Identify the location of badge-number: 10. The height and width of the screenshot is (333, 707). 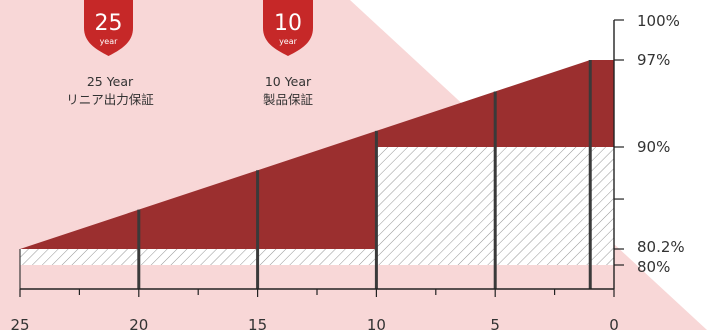
(288, 23).